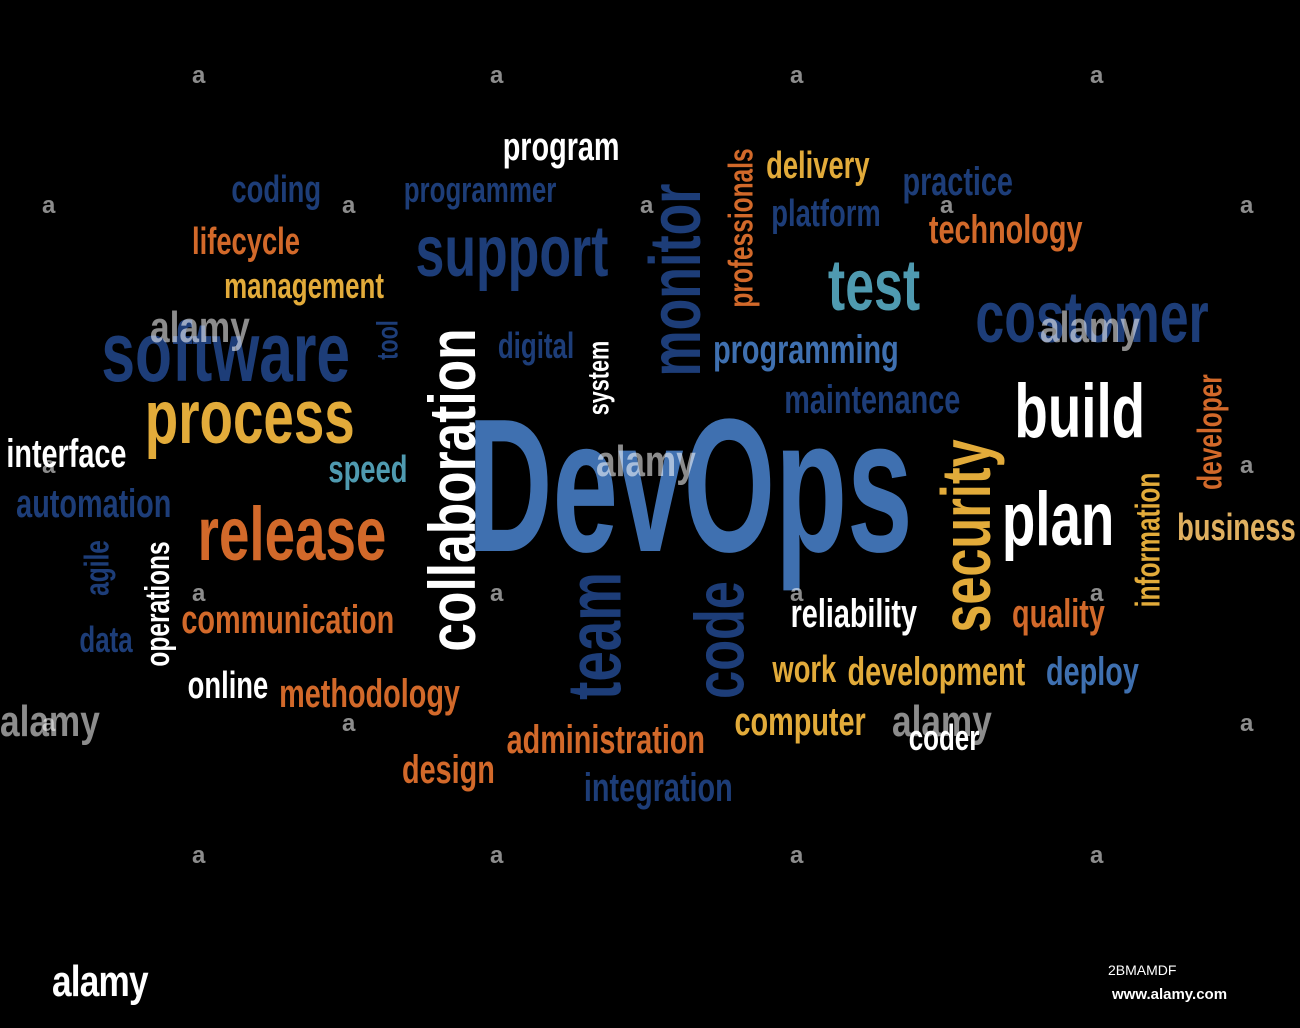 The height and width of the screenshot is (1028, 1300). I want to click on word-developer: developer, so click(1210, 432).